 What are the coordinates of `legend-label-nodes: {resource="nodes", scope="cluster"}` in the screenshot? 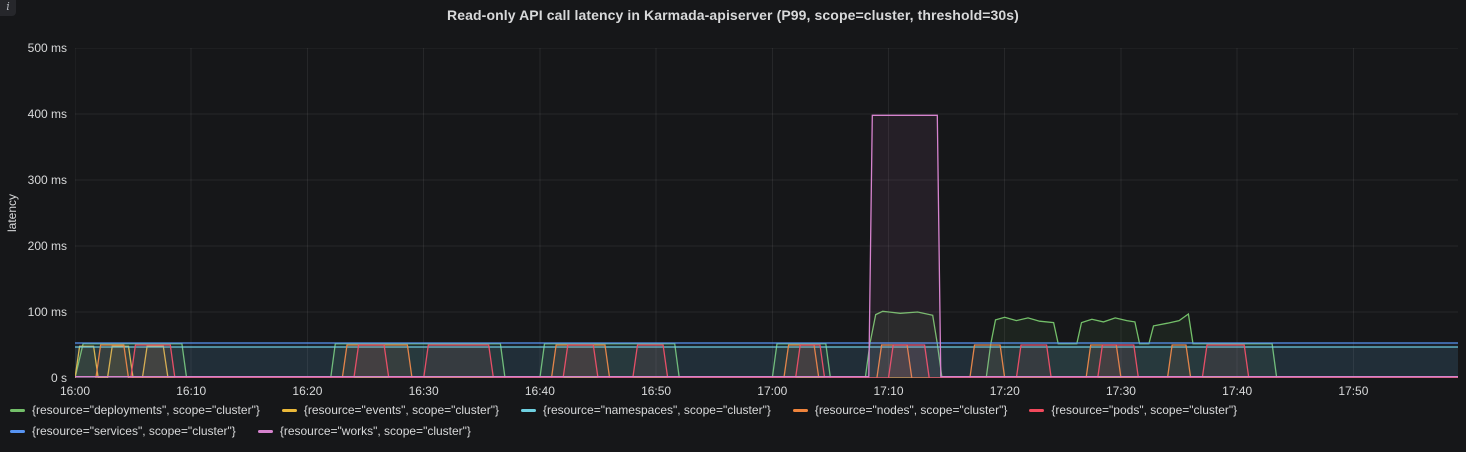 It's located at (911, 410).